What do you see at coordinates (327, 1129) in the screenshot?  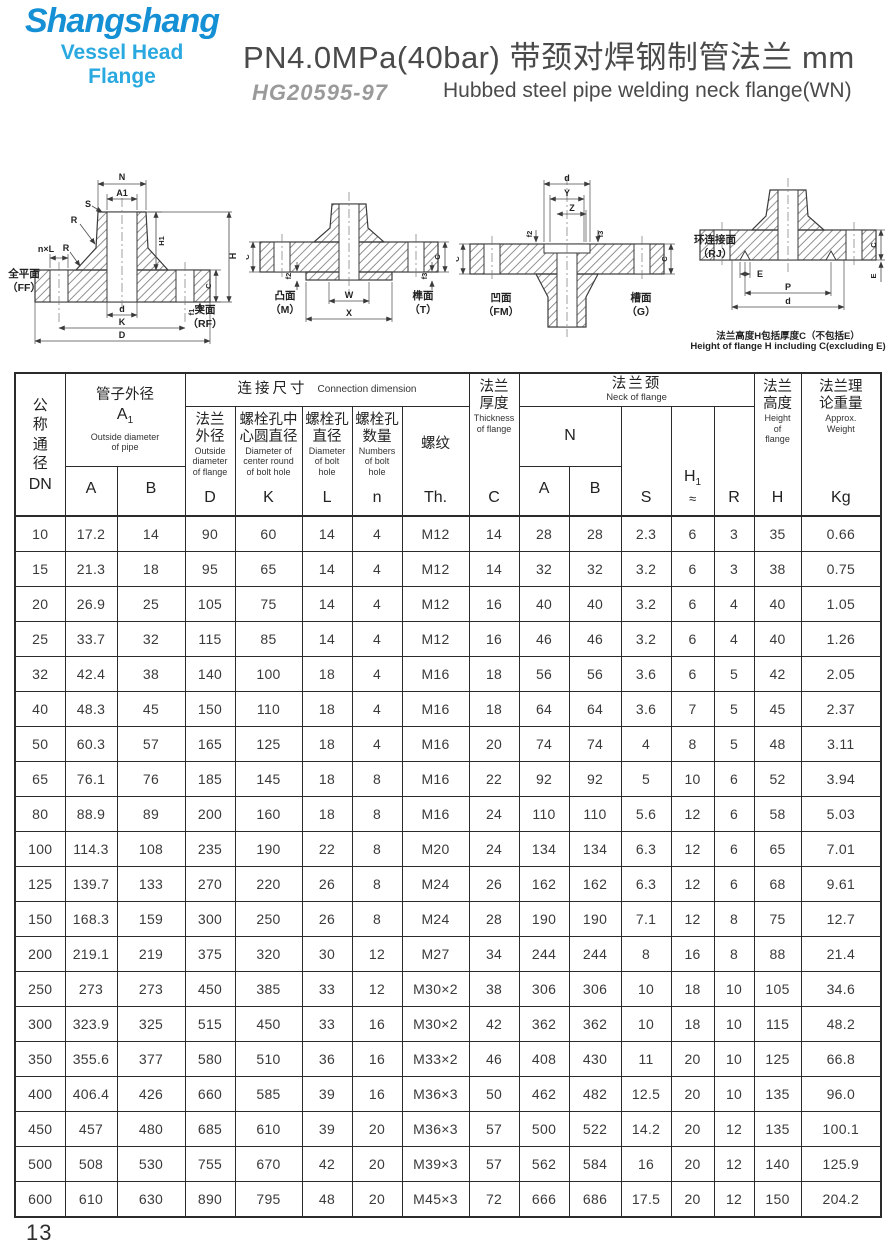 I see `cell-bolt-hole-dia: 39` at bounding box center [327, 1129].